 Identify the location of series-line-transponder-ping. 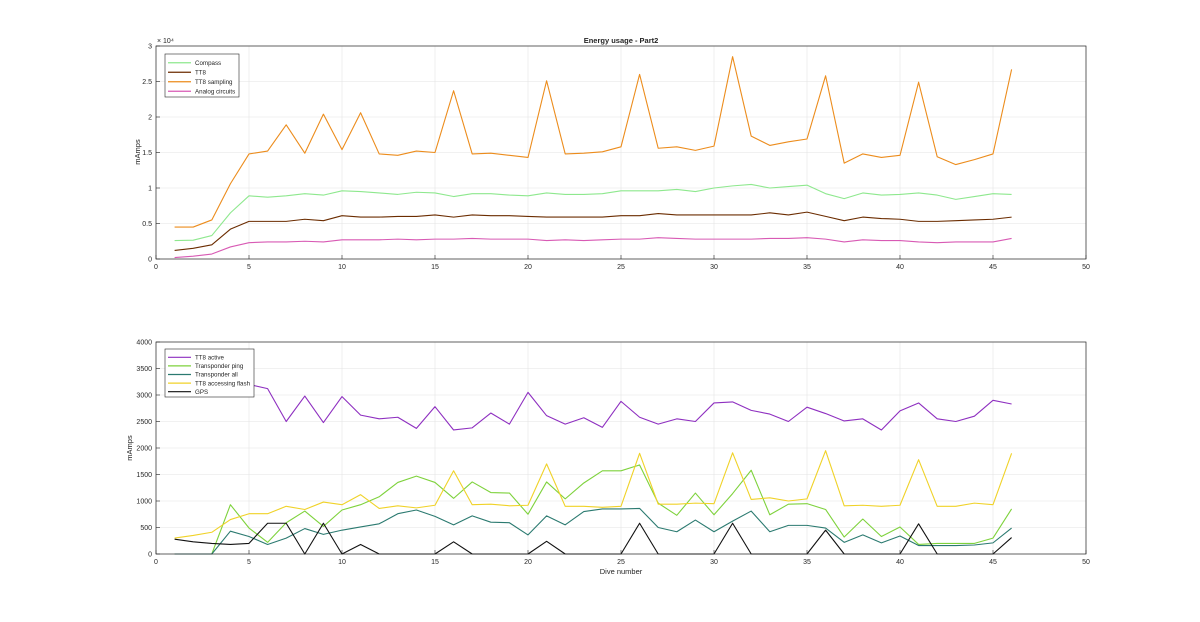
(593, 509).